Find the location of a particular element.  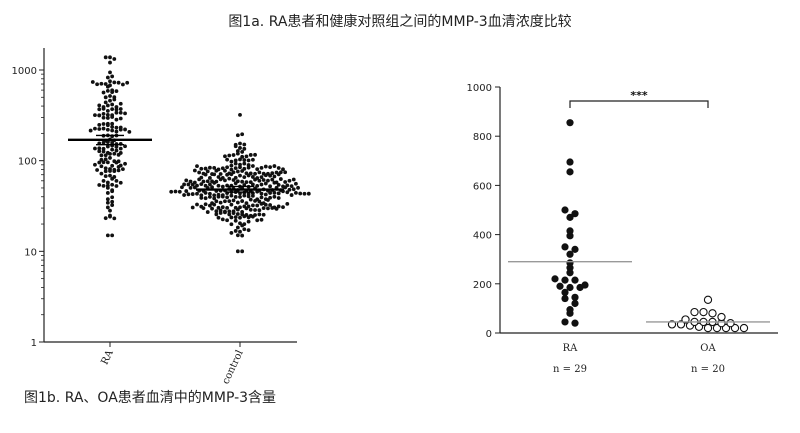

figure-1a-caption: 图1a. RA患者和健康对照组之间的MMP-3血清浓度比较 is located at coordinates (400, 22).